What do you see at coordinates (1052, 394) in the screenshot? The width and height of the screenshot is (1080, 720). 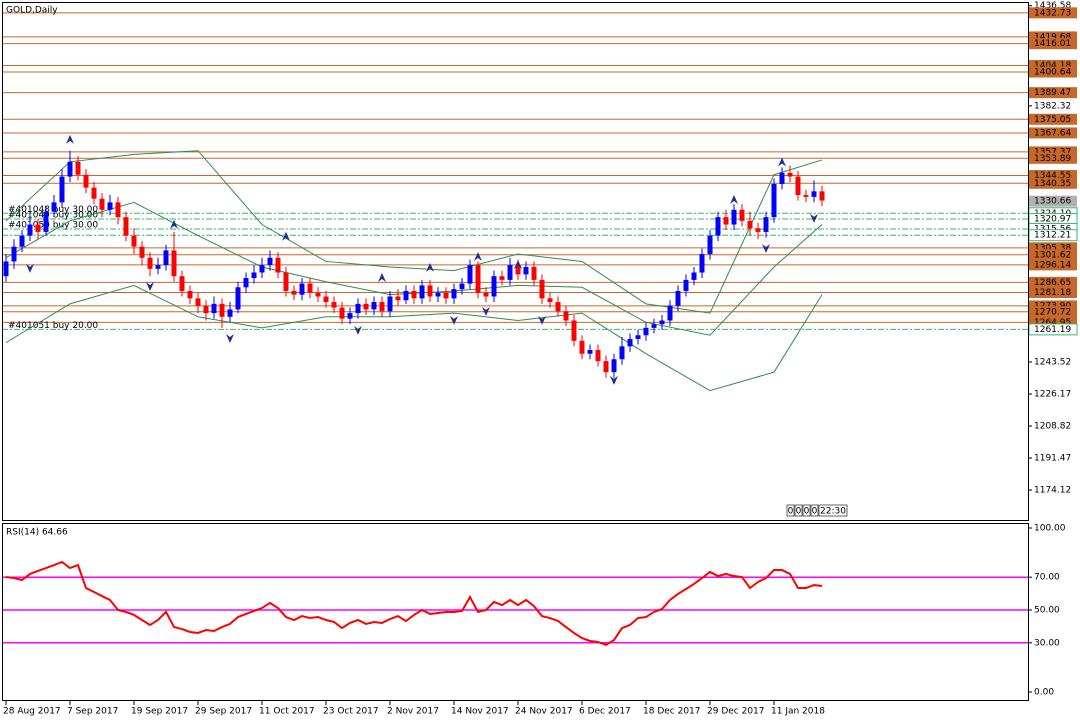 I see `y-tick-label: 1226.17` at bounding box center [1052, 394].